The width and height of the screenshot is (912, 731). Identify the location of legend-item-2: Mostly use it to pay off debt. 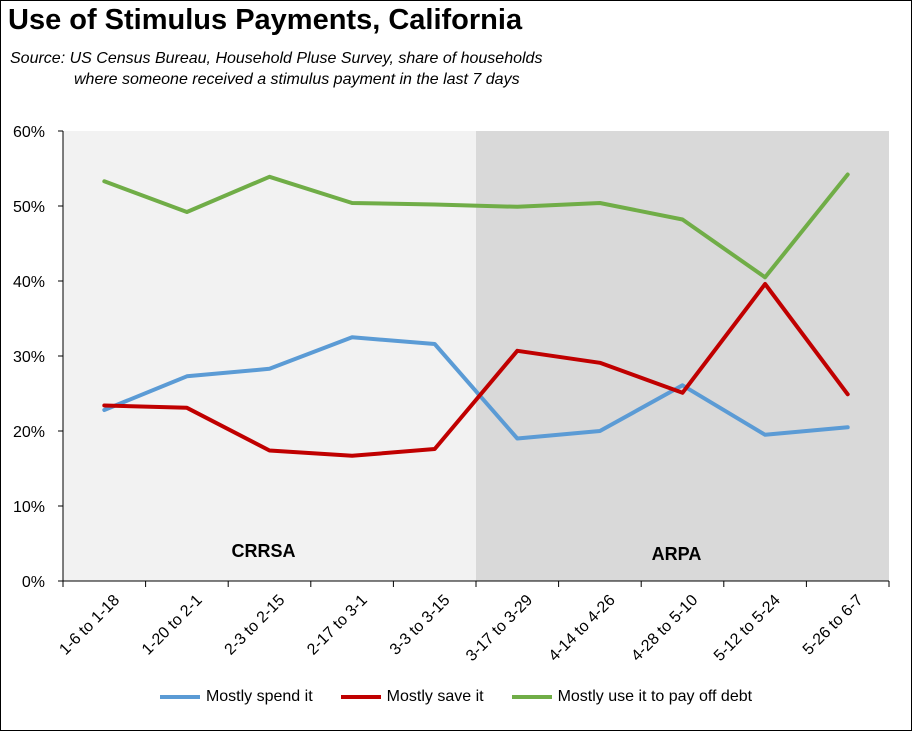
(632, 697).